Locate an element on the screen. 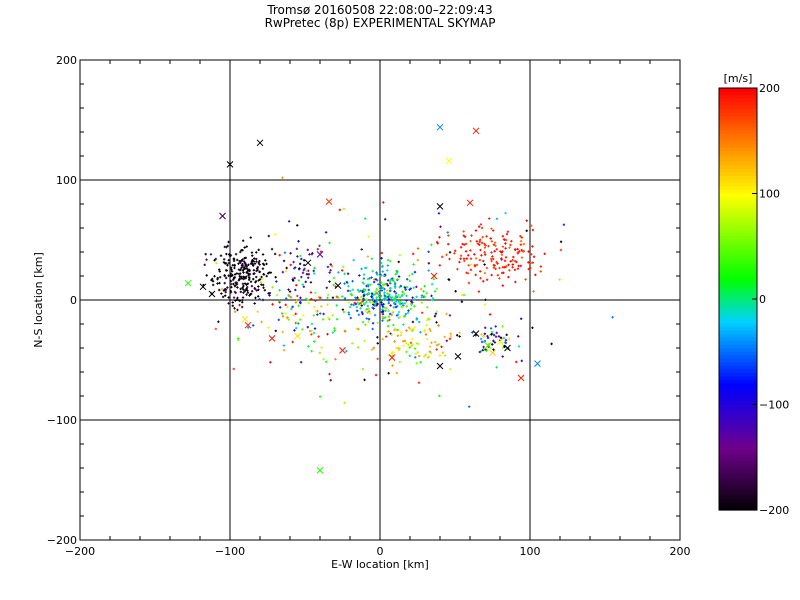 This screenshot has height=600, width=800. colorbar-tick-label: −200 is located at coordinates (774, 510).